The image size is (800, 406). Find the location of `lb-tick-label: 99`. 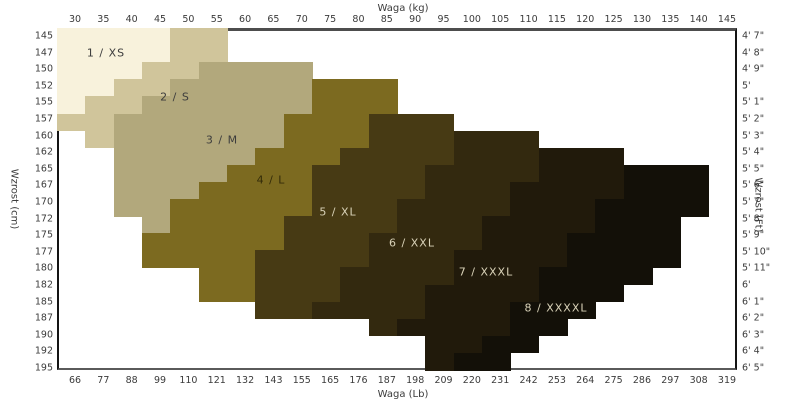

lb-tick-label: 99 is located at coordinates (160, 380).